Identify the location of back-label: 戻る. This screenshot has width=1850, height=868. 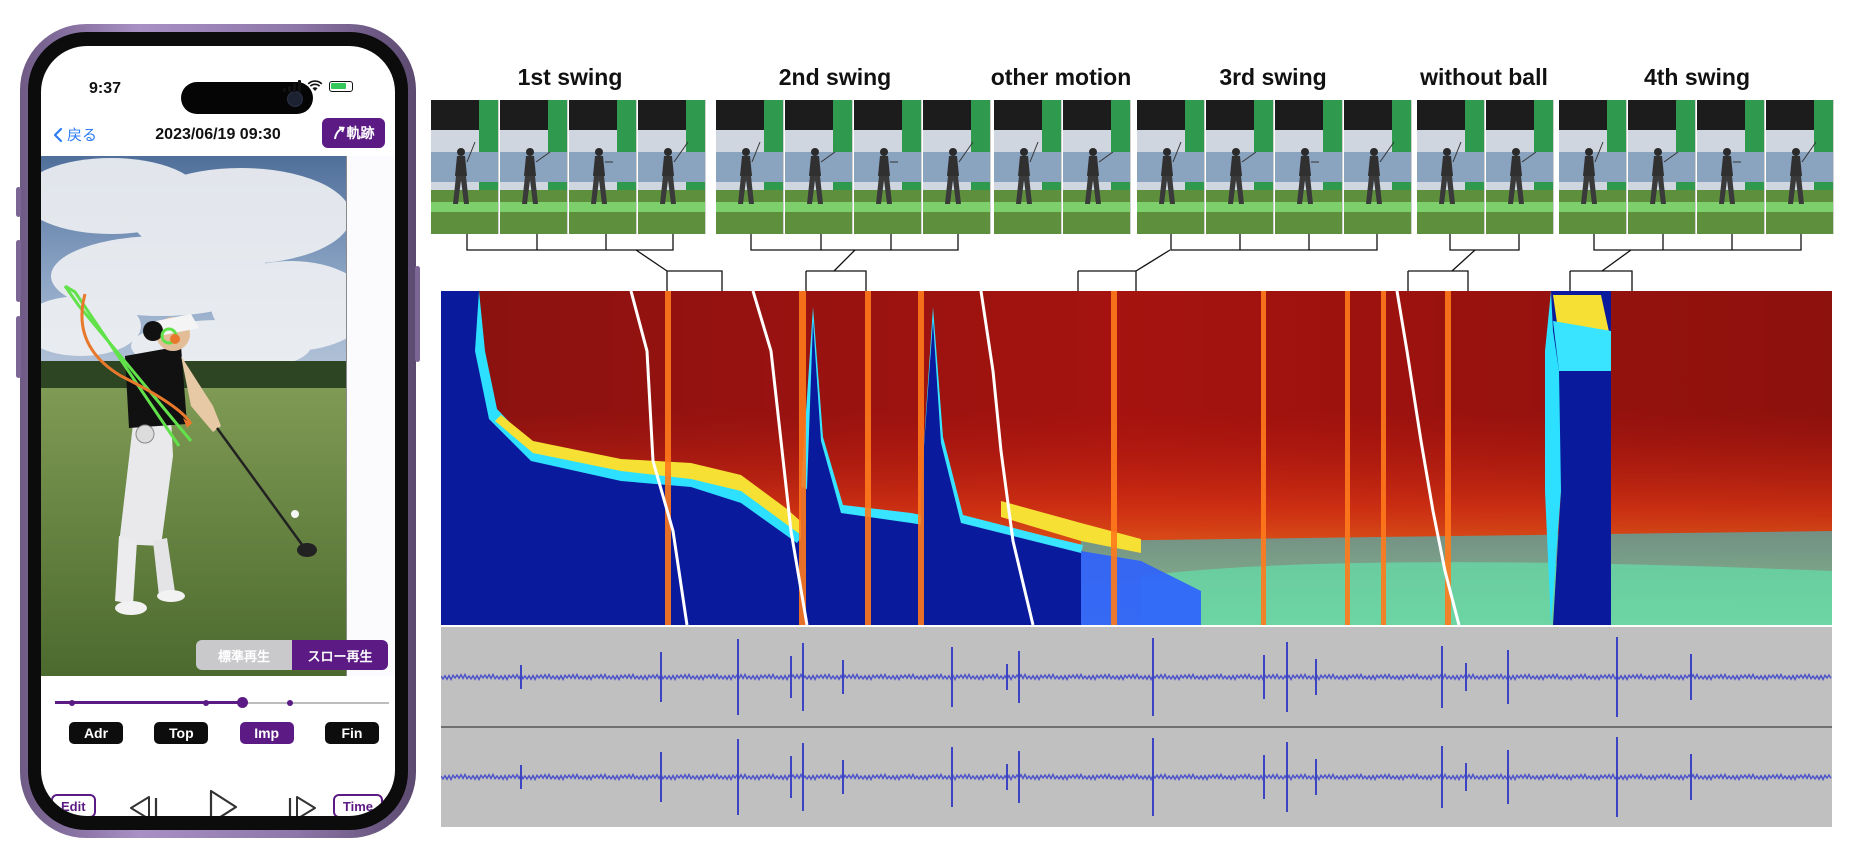
(82, 135).